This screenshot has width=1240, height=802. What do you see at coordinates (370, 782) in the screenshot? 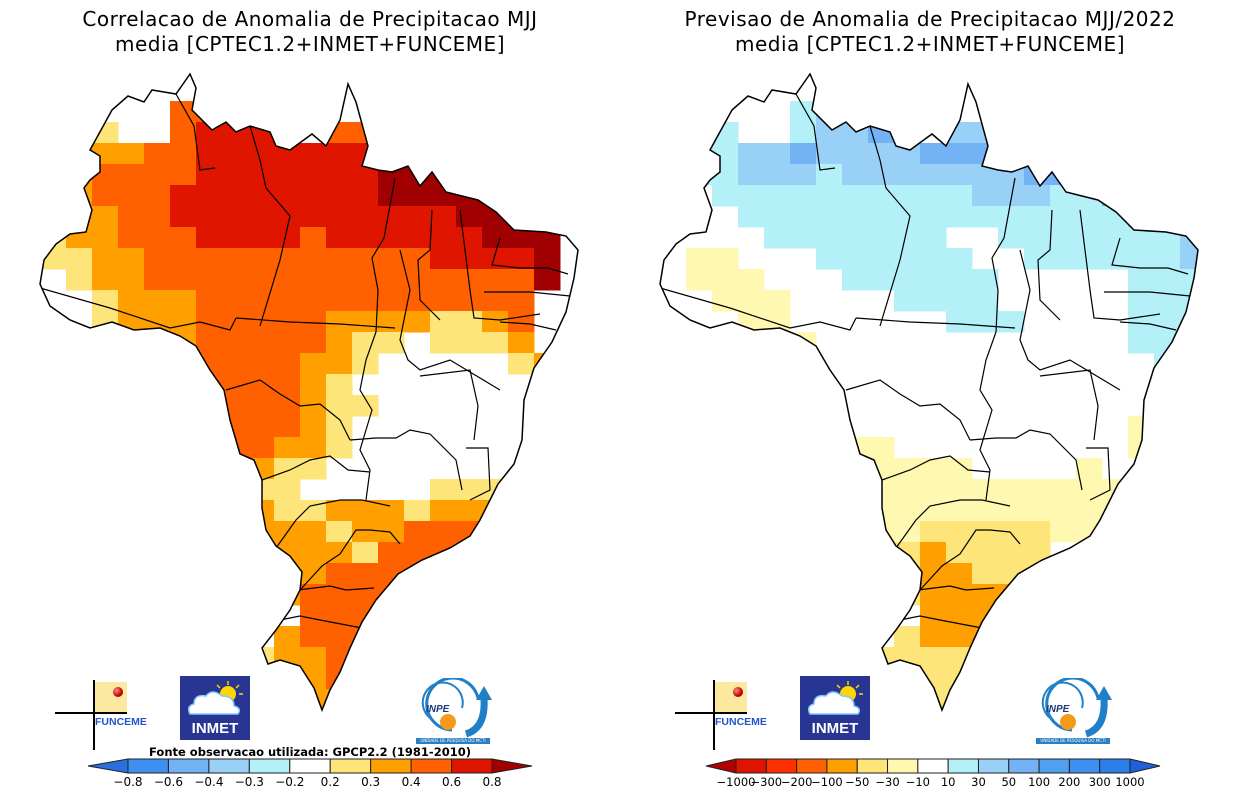
I see `colorbar-tick-label: 0.3` at bounding box center [370, 782].